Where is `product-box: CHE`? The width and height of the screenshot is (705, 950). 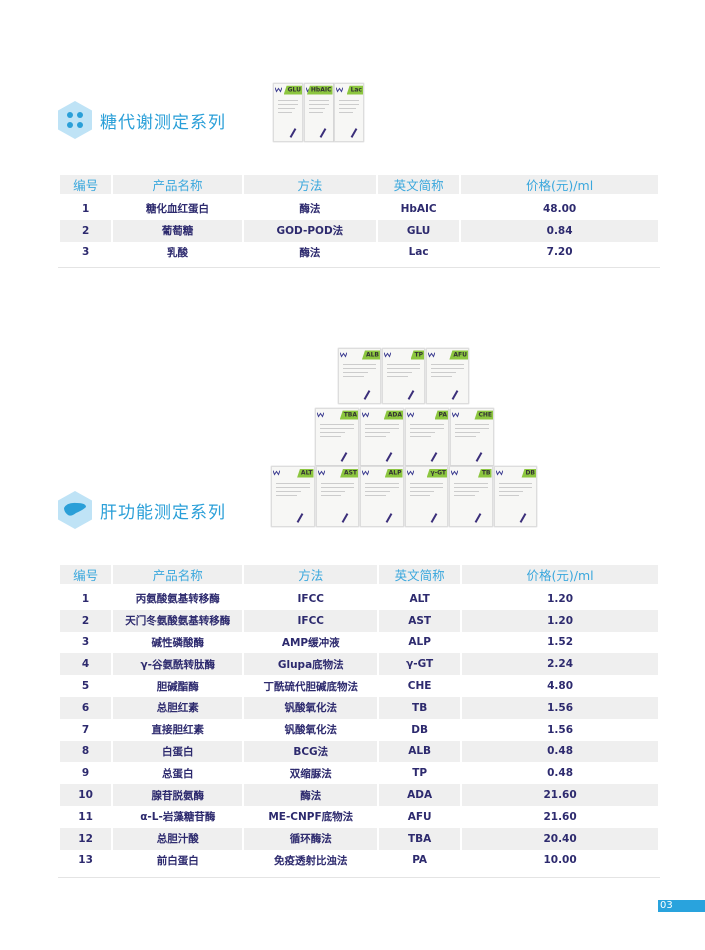
product-box: CHE is located at coordinates (472, 437).